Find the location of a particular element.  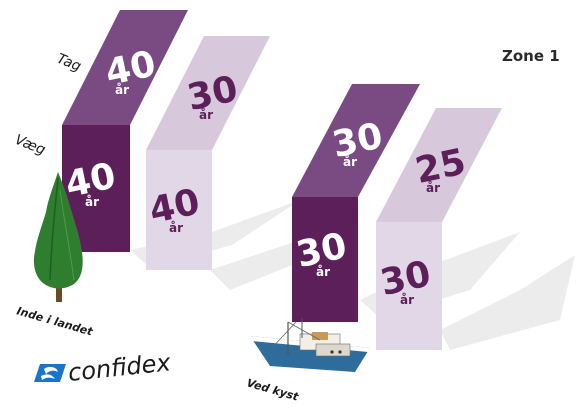

panel-3-roof-unit: år is located at coordinates (350, 162).